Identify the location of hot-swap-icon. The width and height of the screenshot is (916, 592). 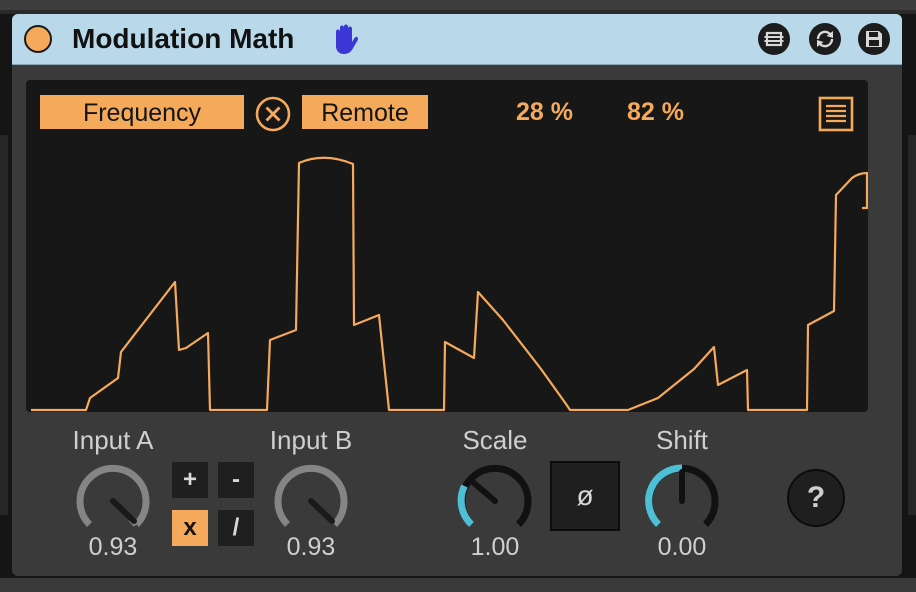
(825, 39).